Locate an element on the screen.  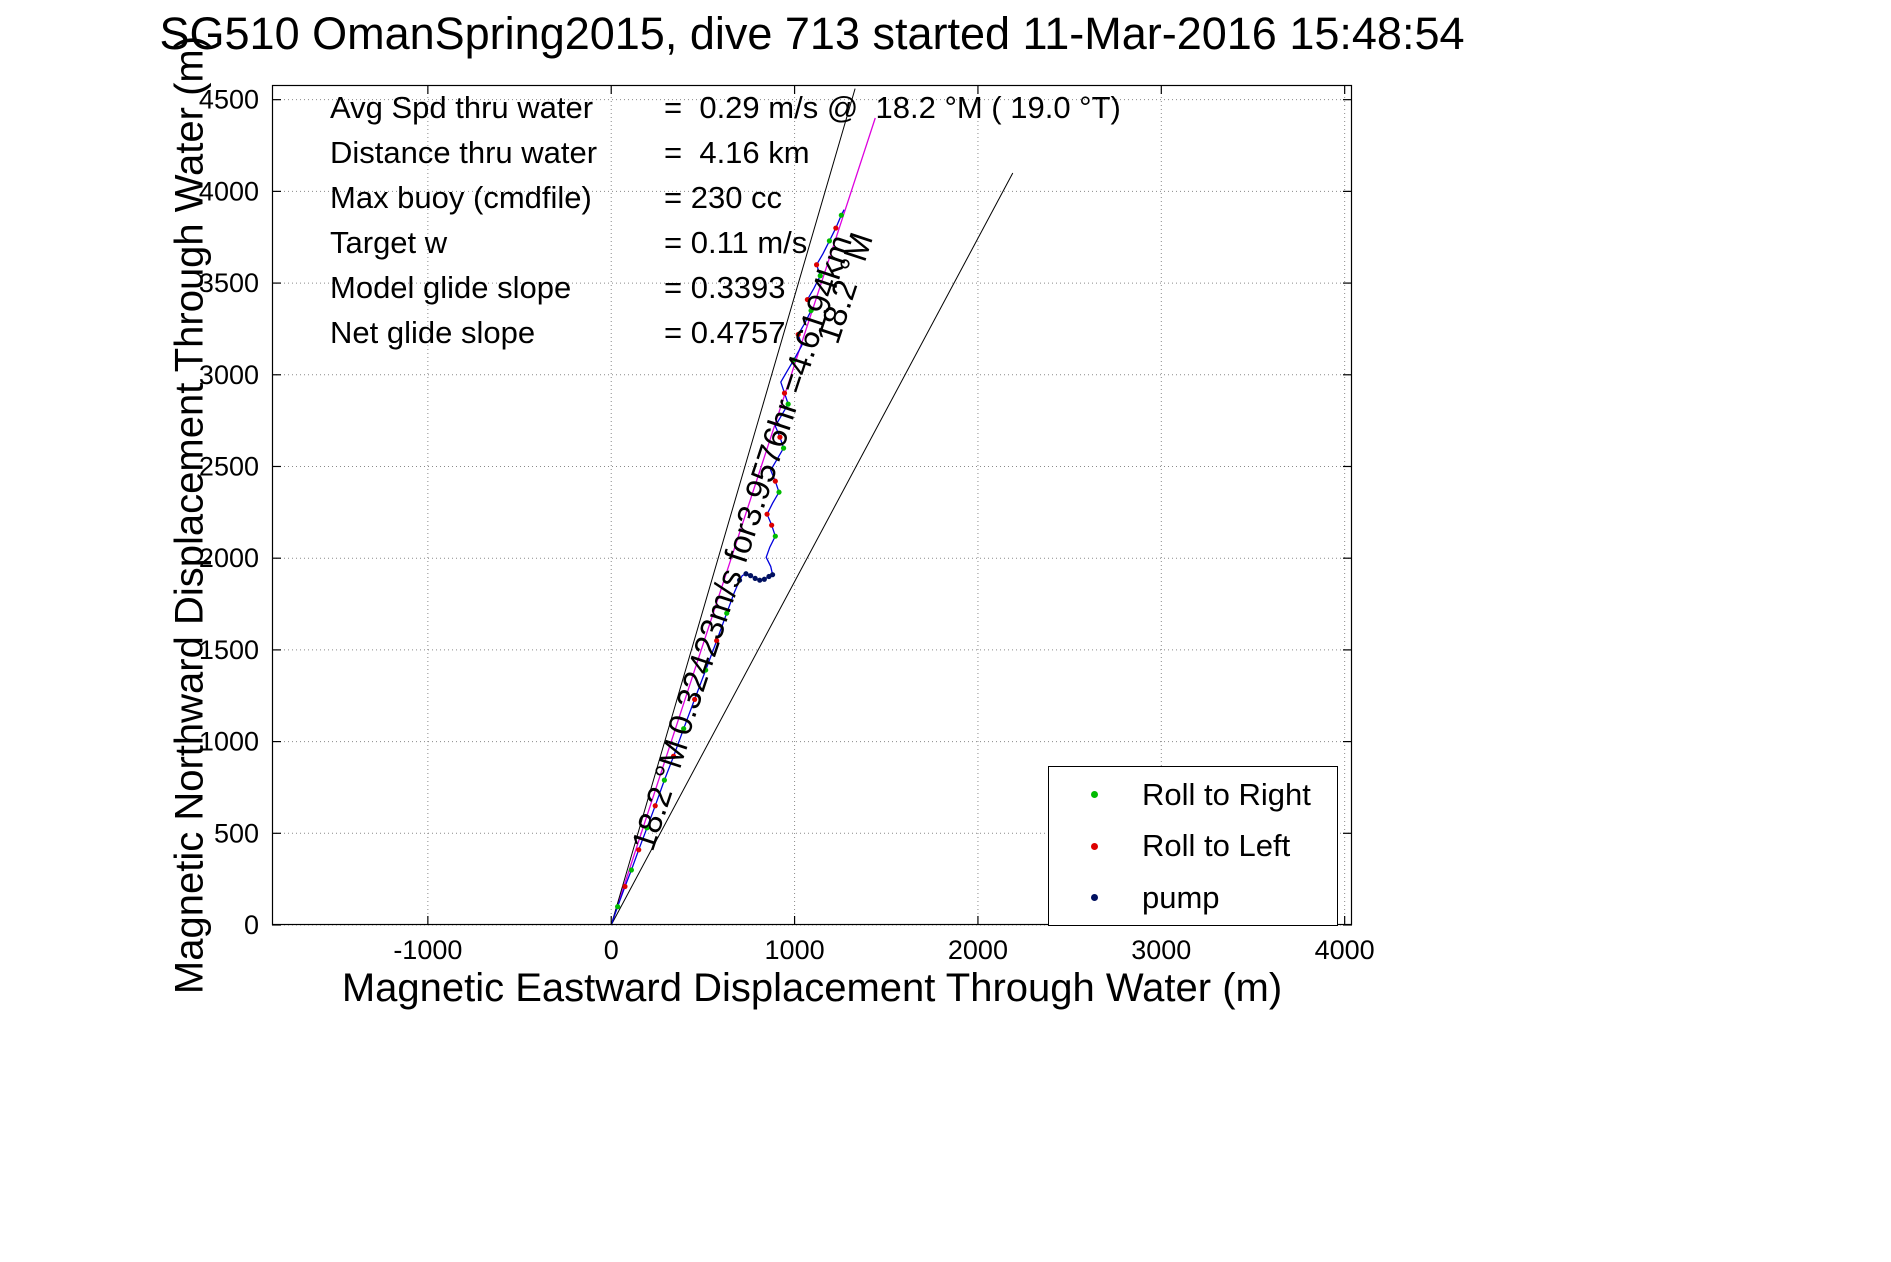
x-tick-label: 4000 is located at coordinates (1345, 950).